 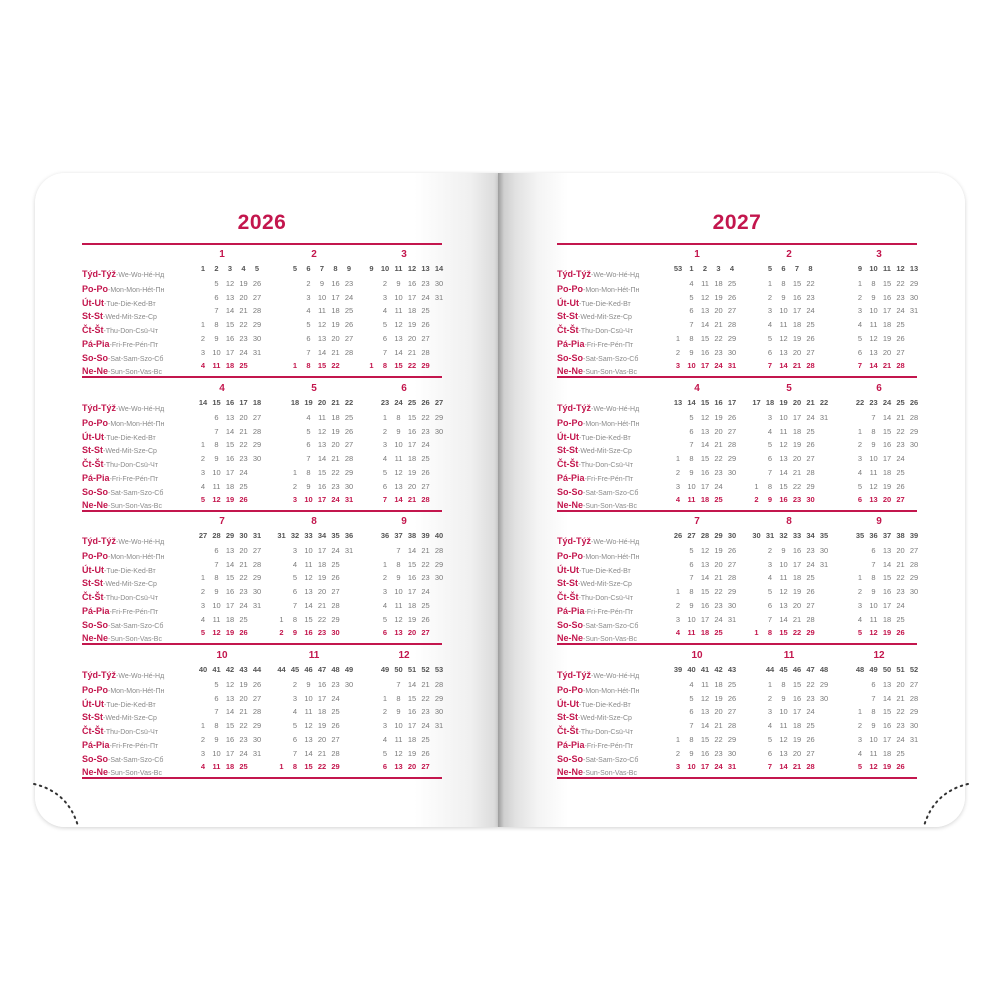 What do you see at coordinates (860, 366) in the screenshot?
I see `sunday-date: 7` at bounding box center [860, 366].